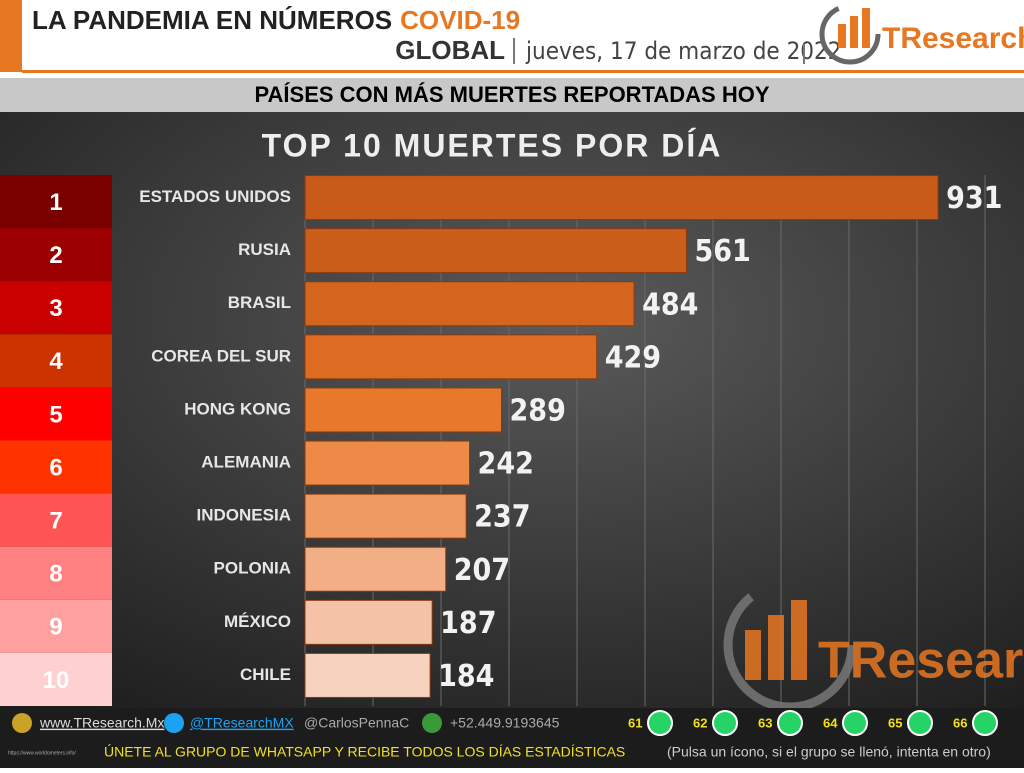  I want to click on group-number: 61, so click(635, 722).